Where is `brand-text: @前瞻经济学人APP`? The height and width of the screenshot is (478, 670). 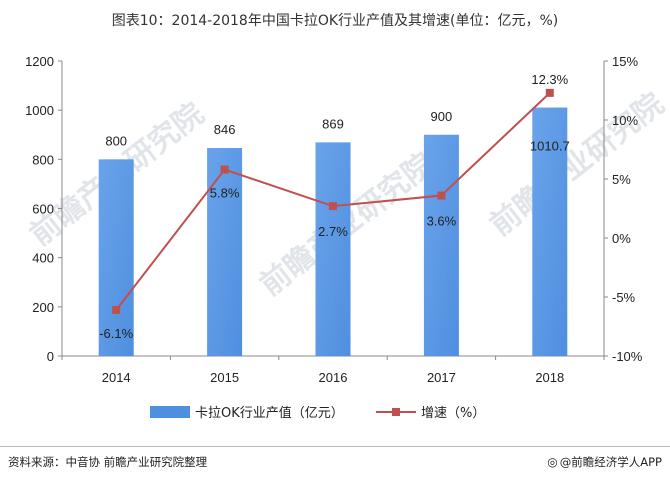
brand-text: @前瞻经济学人APP is located at coordinates (610, 462).